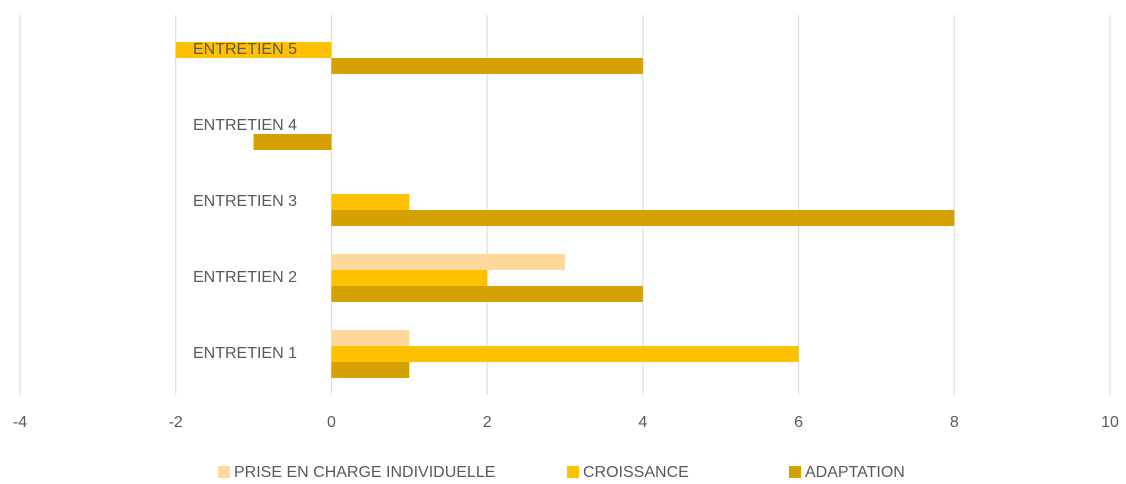  What do you see at coordinates (364, 472) in the screenshot?
I see `legend-label: PRISE EN CHARGE INDIVIDUELLE` at bounding box center [364, 472].